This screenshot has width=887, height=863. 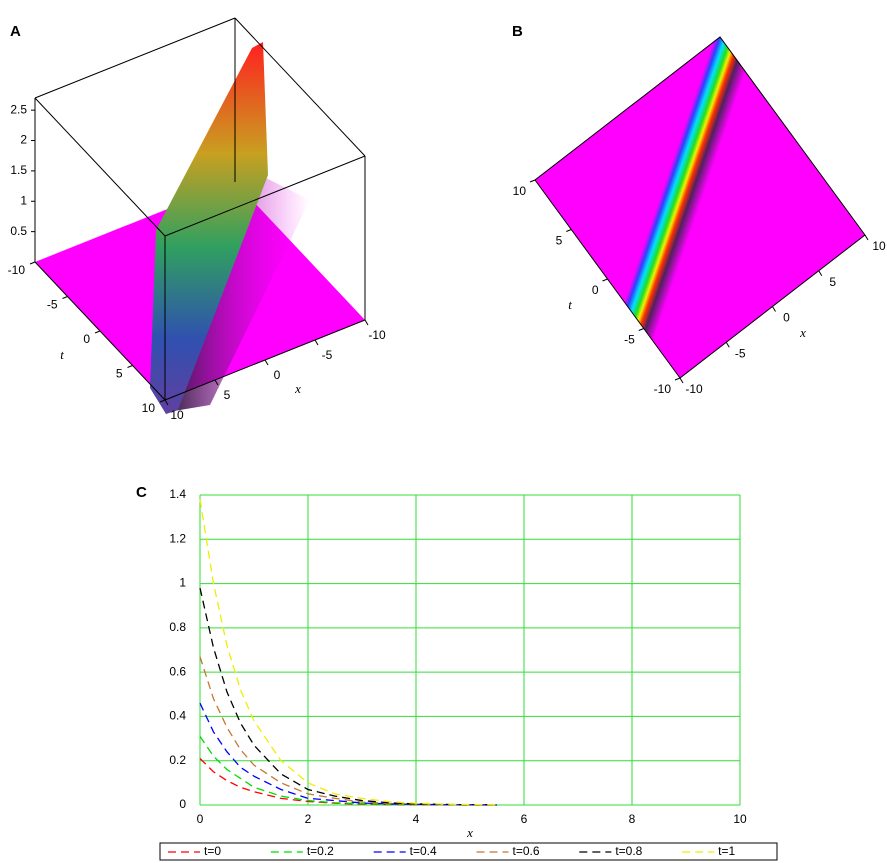 What do you see at coordinates (177, 716) in the screenshot?
I see `y-tick-label: 0.4` at bounding box center [177, 716].